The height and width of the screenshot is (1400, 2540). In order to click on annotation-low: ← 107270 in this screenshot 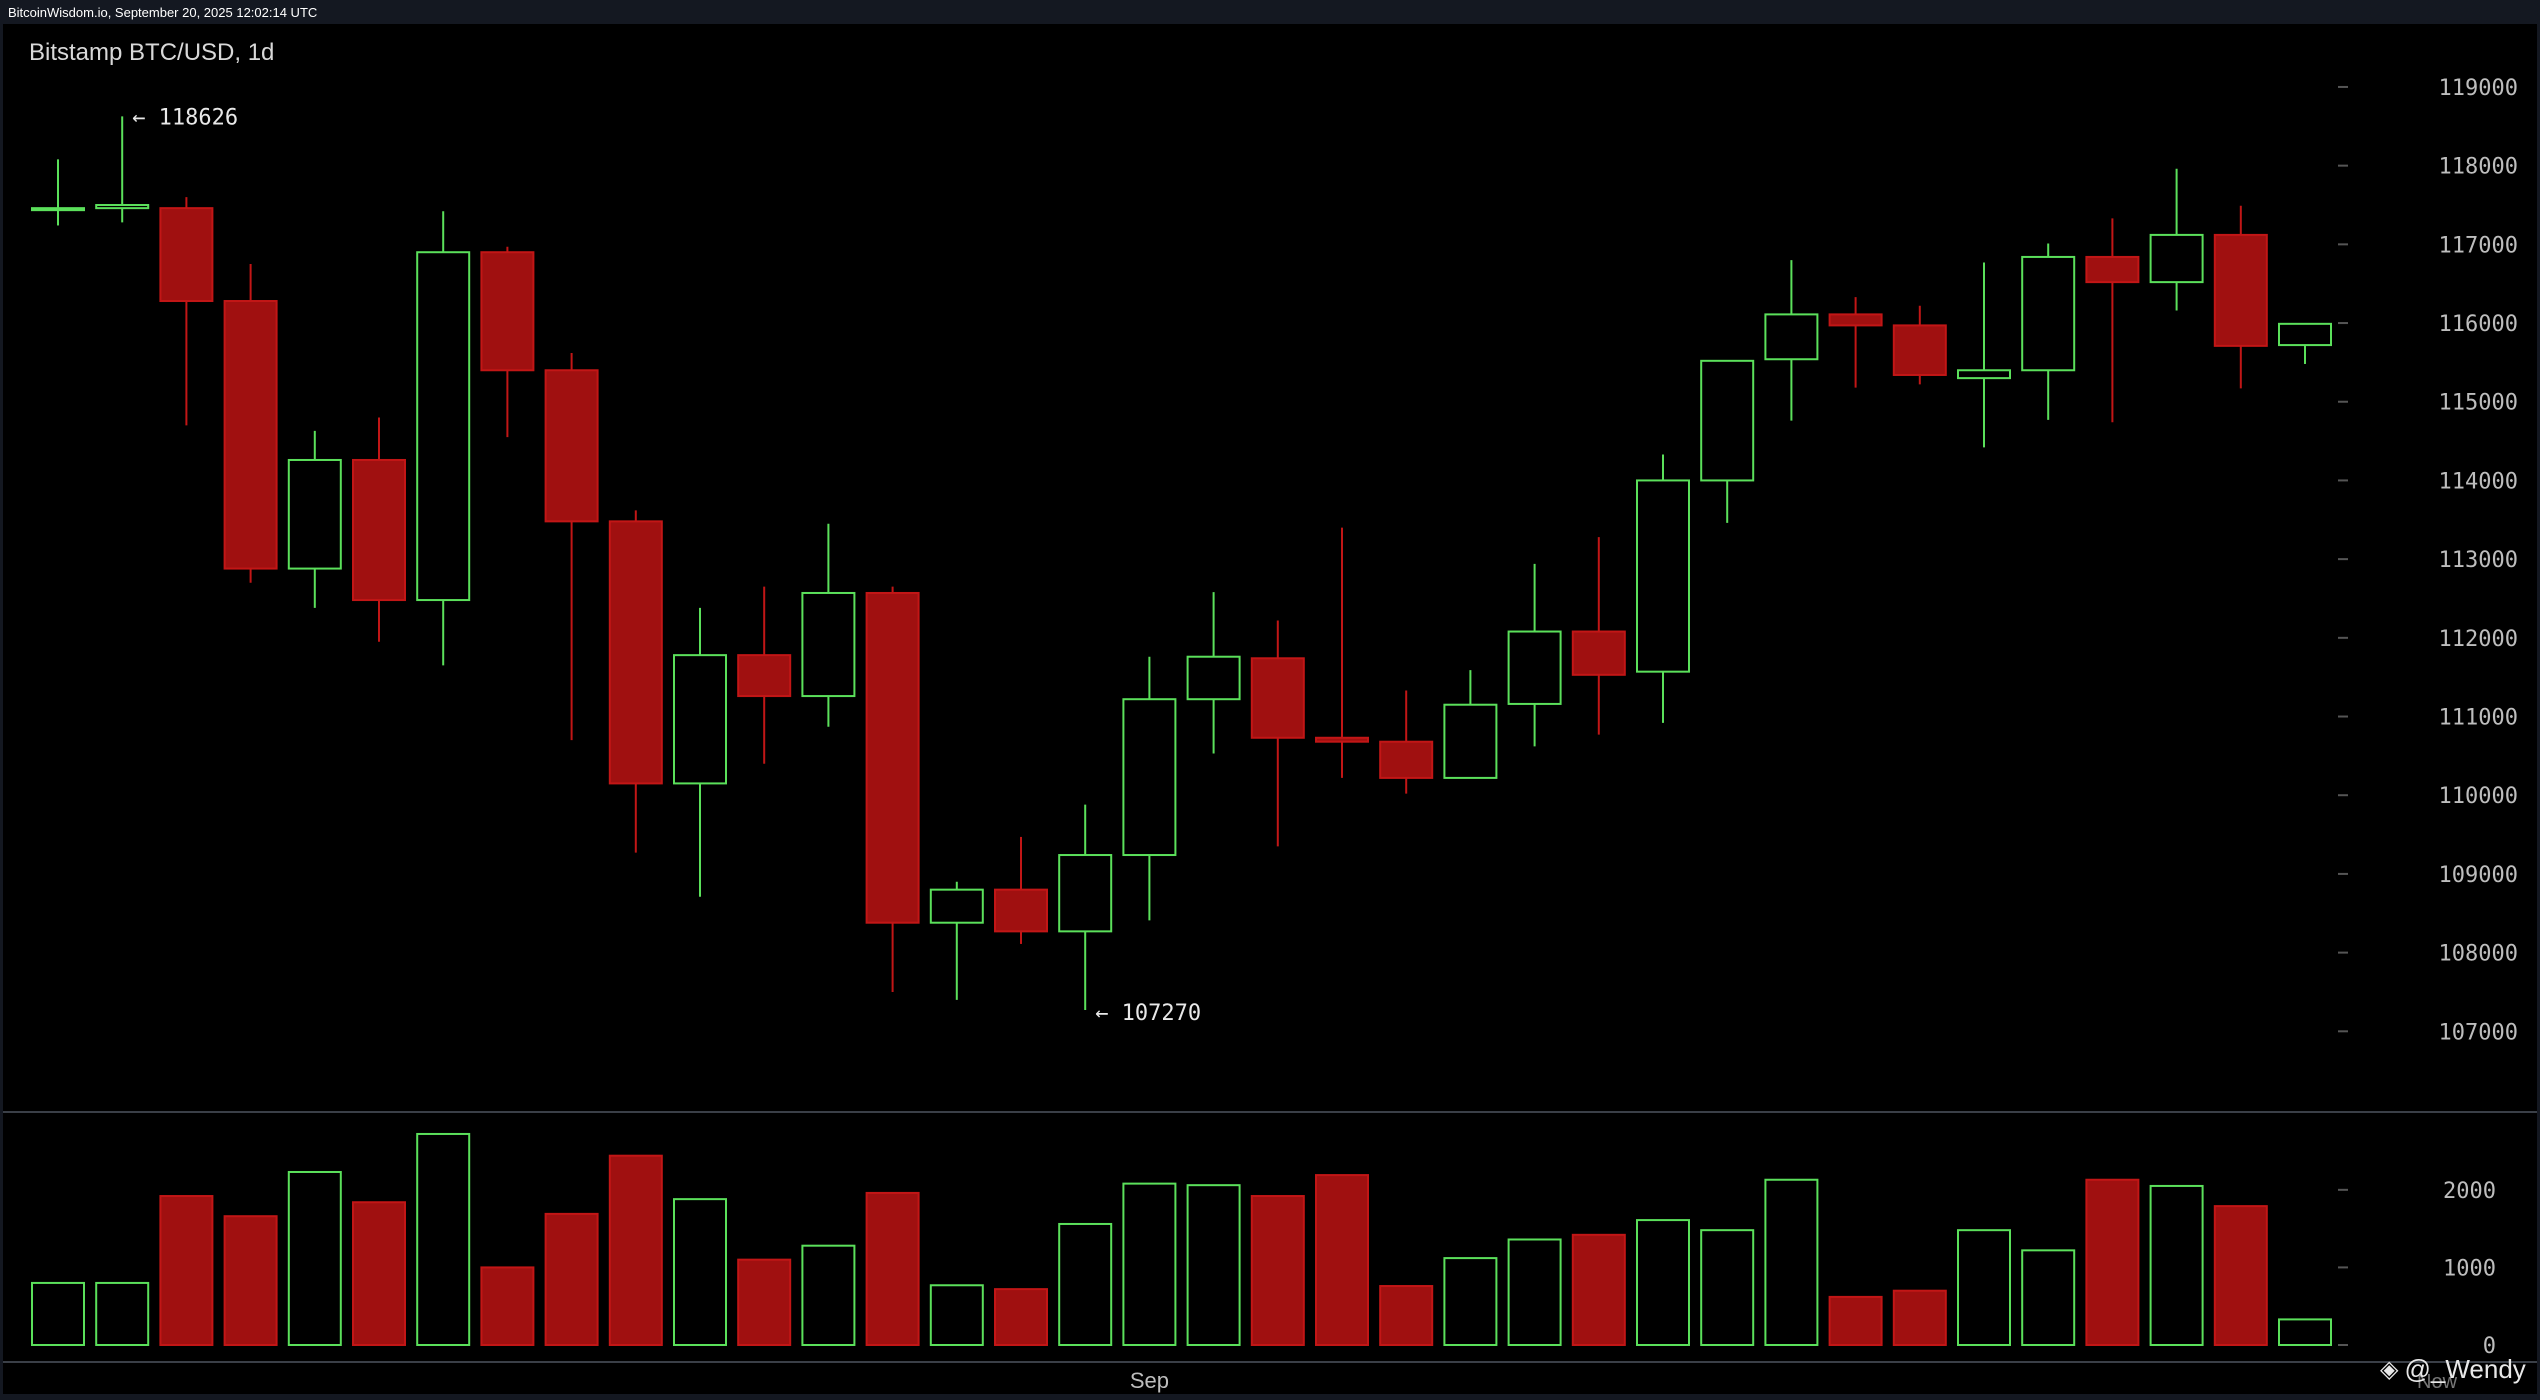, I will do `click(1148, 1013)`.